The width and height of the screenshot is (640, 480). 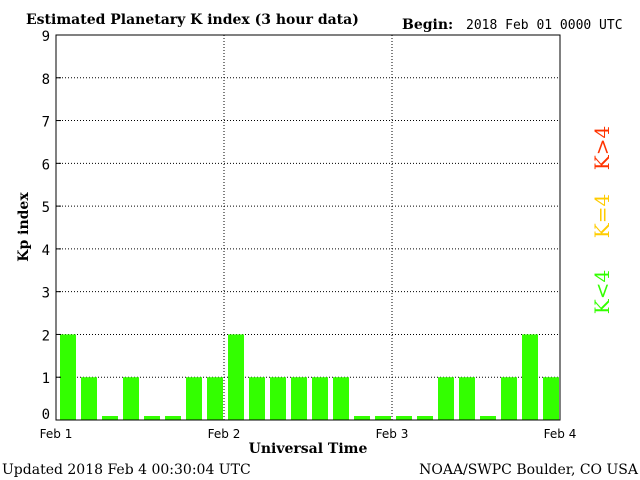 What do you see at coordinates (46, 165) in the screenshot?
I see `y-tick-label: 6` at bounding box center [46, 165].